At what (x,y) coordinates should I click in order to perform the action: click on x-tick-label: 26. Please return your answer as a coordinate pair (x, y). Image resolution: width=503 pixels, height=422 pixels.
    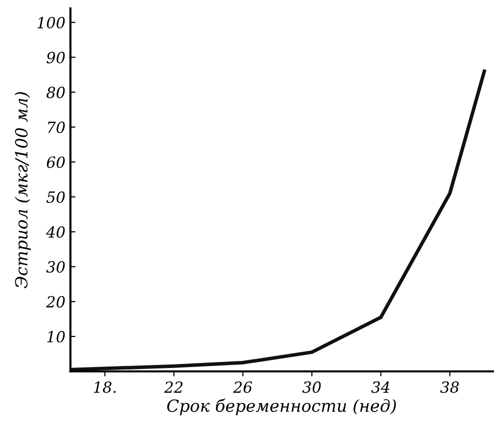
    Looking at the image, I should click on (242, 387).